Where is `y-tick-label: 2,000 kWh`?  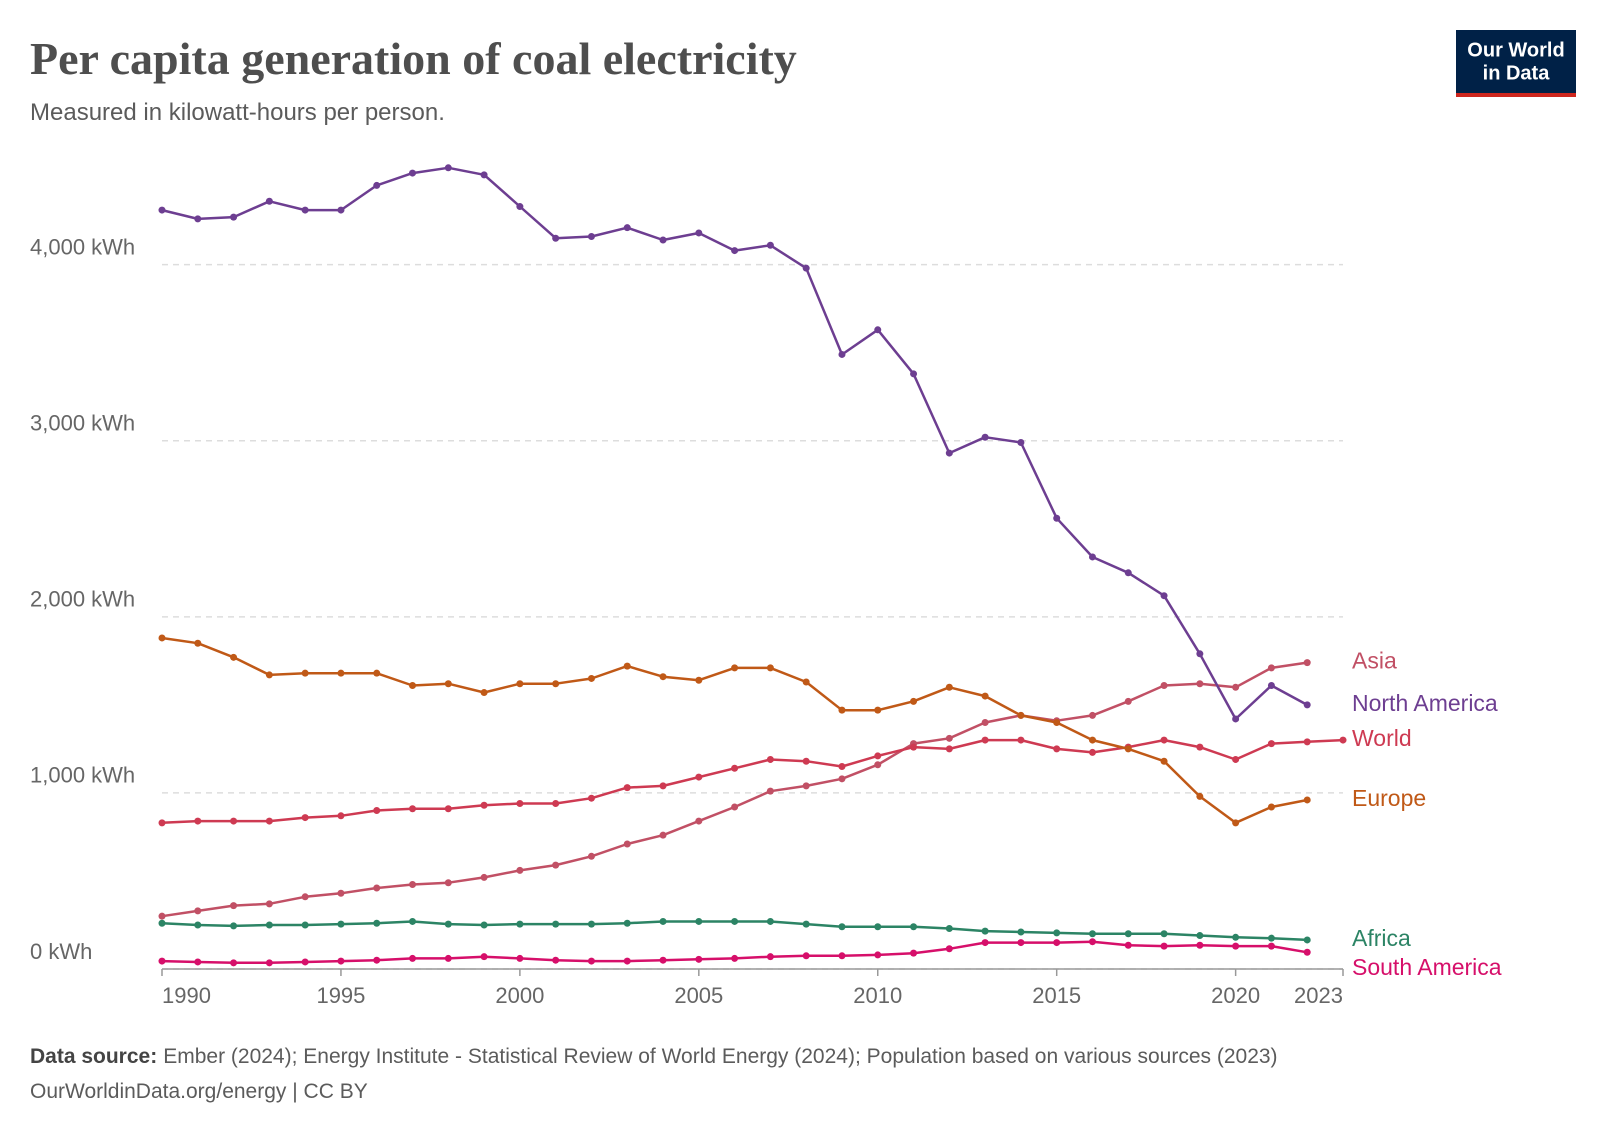 y-tick-label: 2,000 kWh is located at coordinates (82, 599).